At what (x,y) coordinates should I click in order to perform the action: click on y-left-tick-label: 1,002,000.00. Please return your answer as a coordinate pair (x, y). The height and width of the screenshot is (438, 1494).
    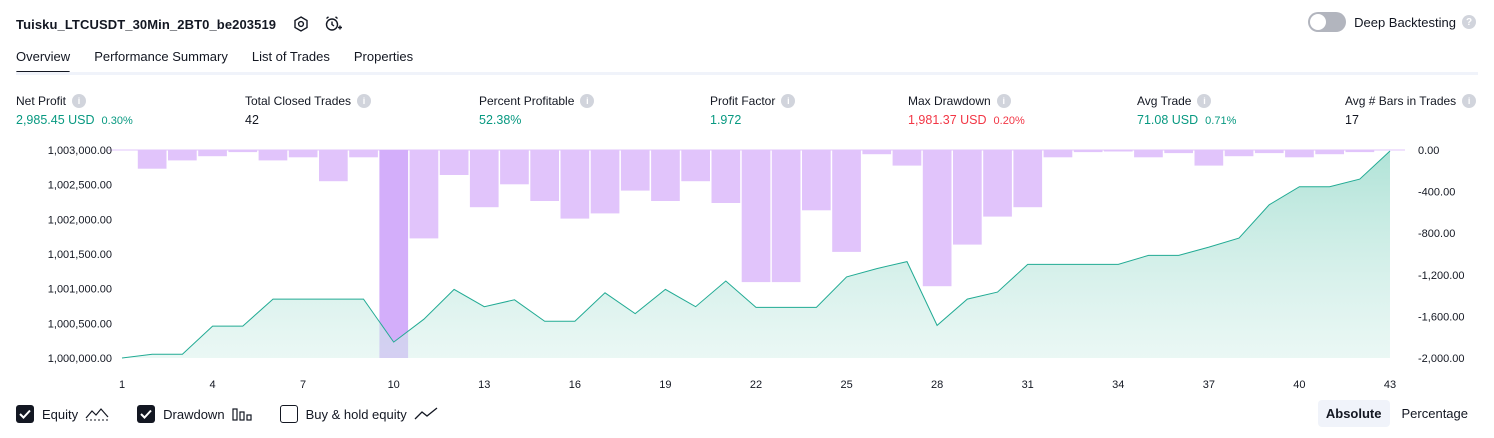
    Looking at the image, I should click on (80, 220).